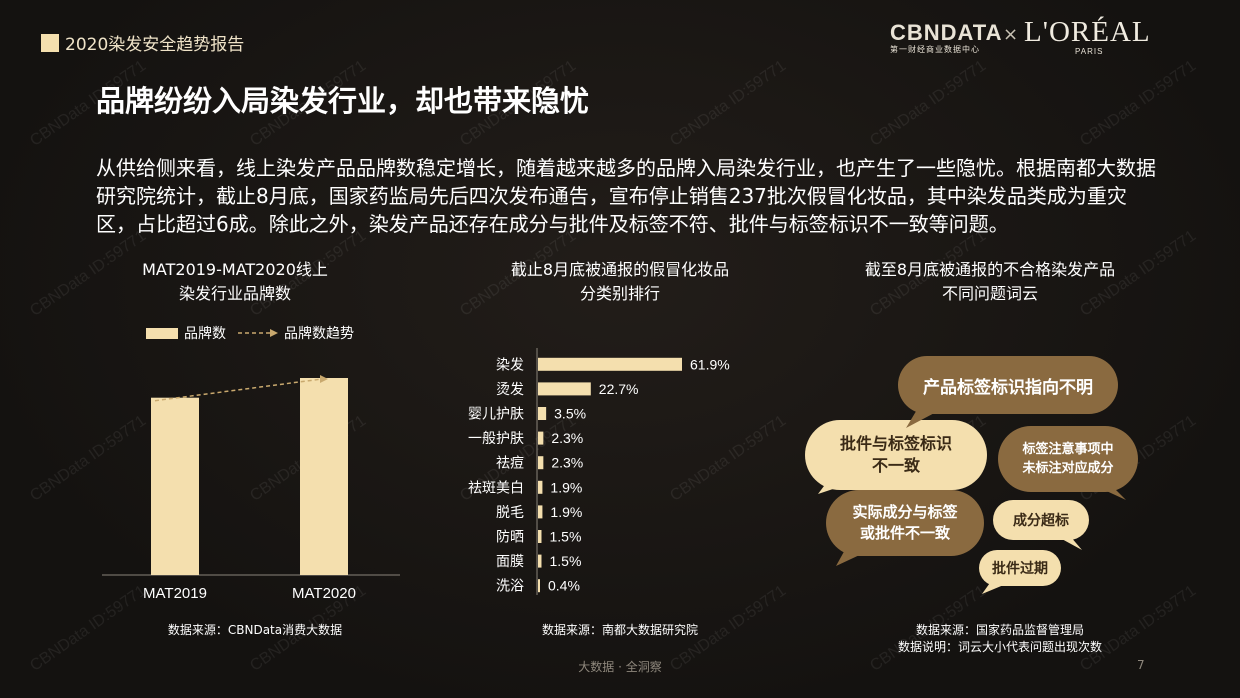 The image size is (1240, 698). What do you see at coordinates (989, 293) in the screenshot?
I see `chart3-title-line2: 不同问题词云` at bounding box center [989, 293].